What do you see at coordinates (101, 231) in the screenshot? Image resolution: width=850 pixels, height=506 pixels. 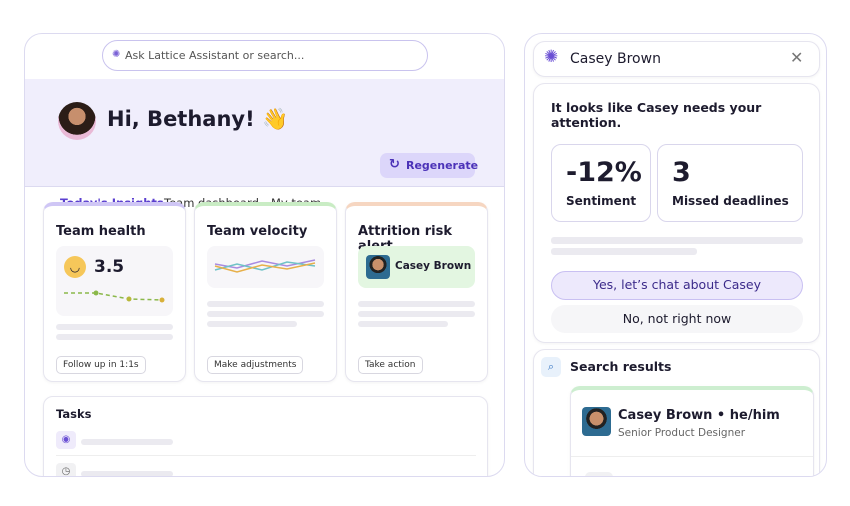 I see `card-title: Team health` at bounding box center [101, 231].